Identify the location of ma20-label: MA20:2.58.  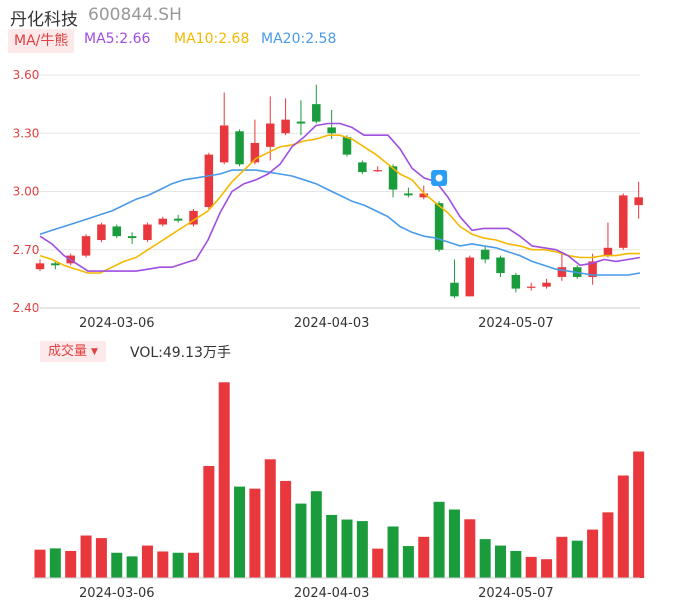
(299, 39).